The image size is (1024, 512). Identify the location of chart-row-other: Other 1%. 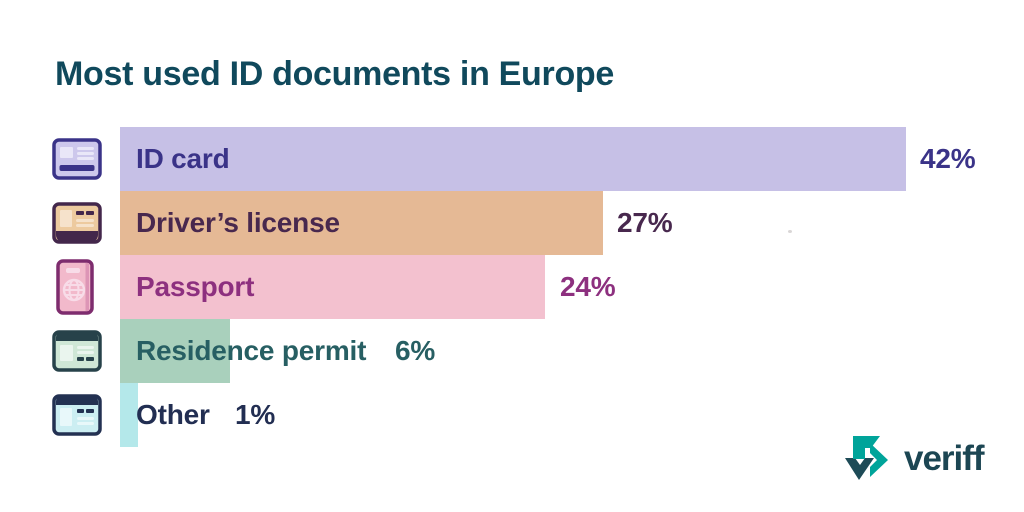
(512, 415).